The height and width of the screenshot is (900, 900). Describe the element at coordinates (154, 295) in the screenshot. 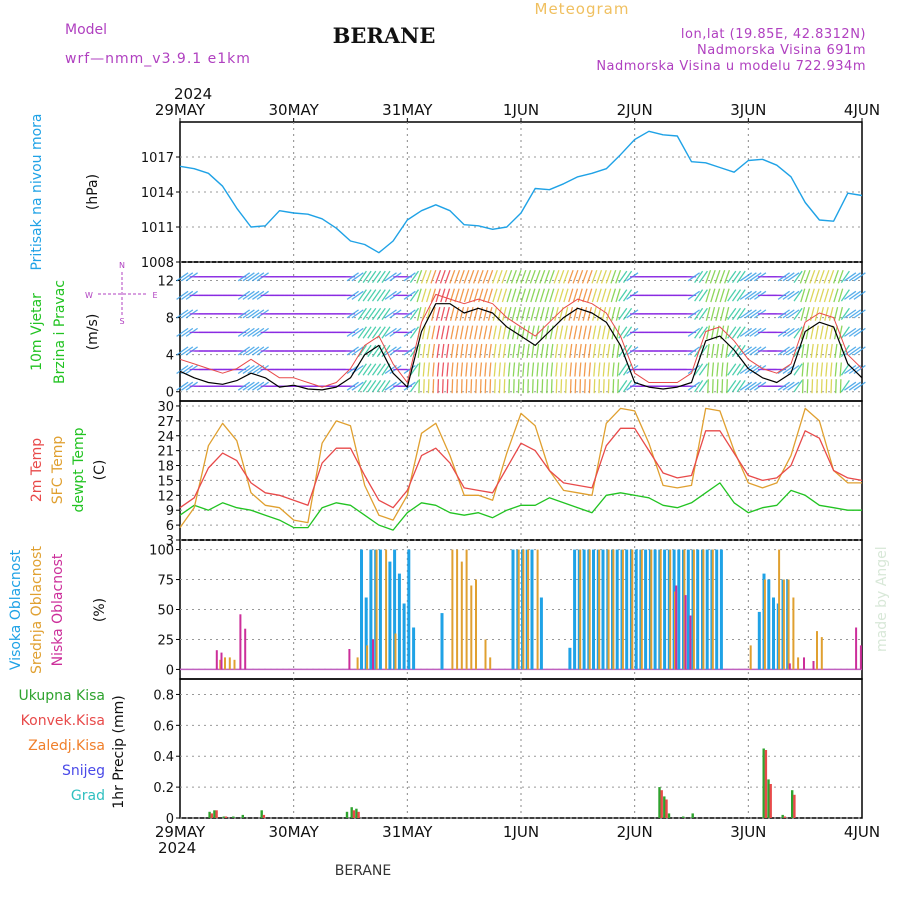

I see `compass-e: E` at that location.